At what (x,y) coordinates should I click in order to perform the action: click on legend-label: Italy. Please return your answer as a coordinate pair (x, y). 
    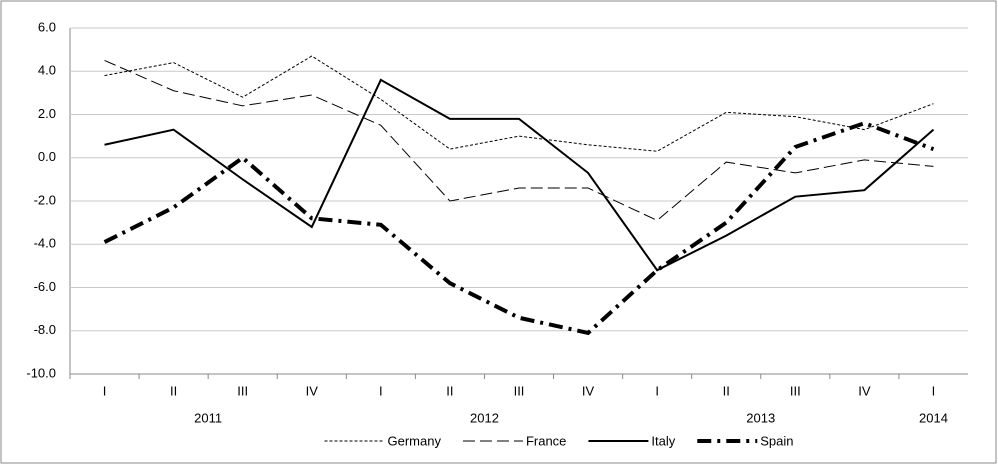
    Looking at the image, I should click on (663, 440).